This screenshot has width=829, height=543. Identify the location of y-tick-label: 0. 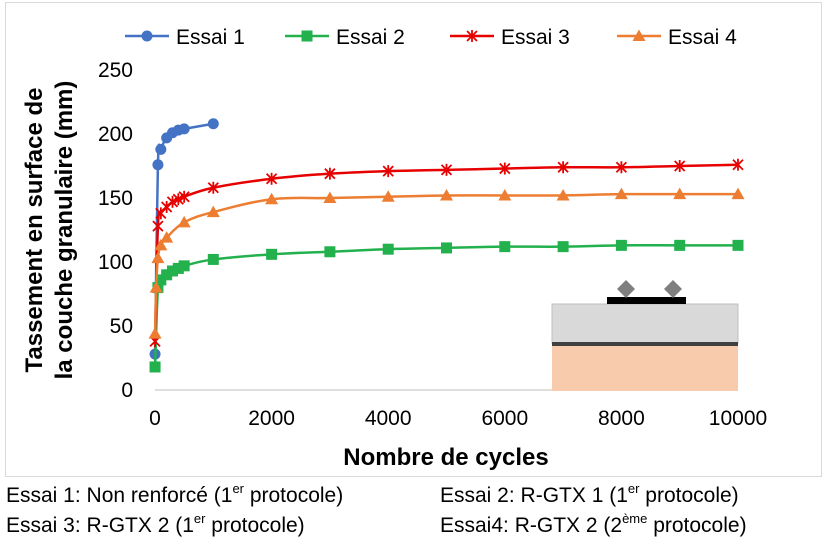
(127, 390).